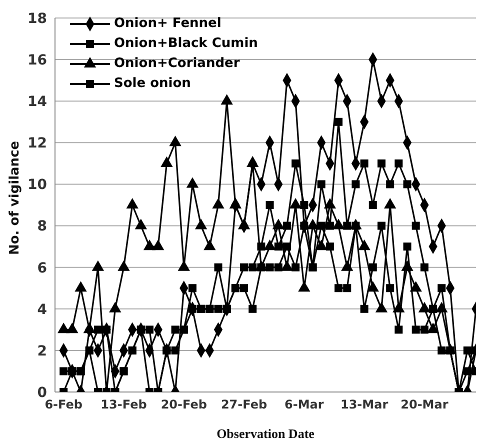 The height and width of the screenshot is (448, 478). I want to click on y-tick-label: 2, so click(42, 351).